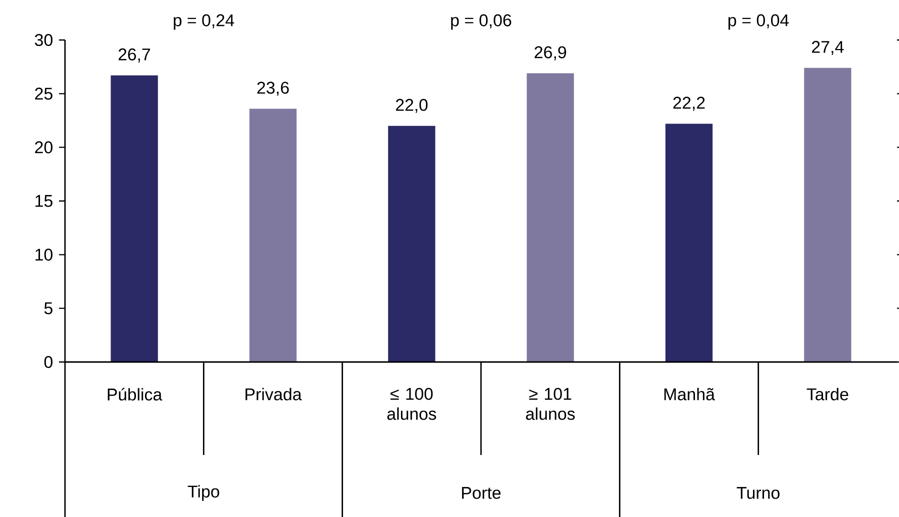  Describe the element at coordinates (204, 493) in the screenshot. I see `text: Tipo` at that location.